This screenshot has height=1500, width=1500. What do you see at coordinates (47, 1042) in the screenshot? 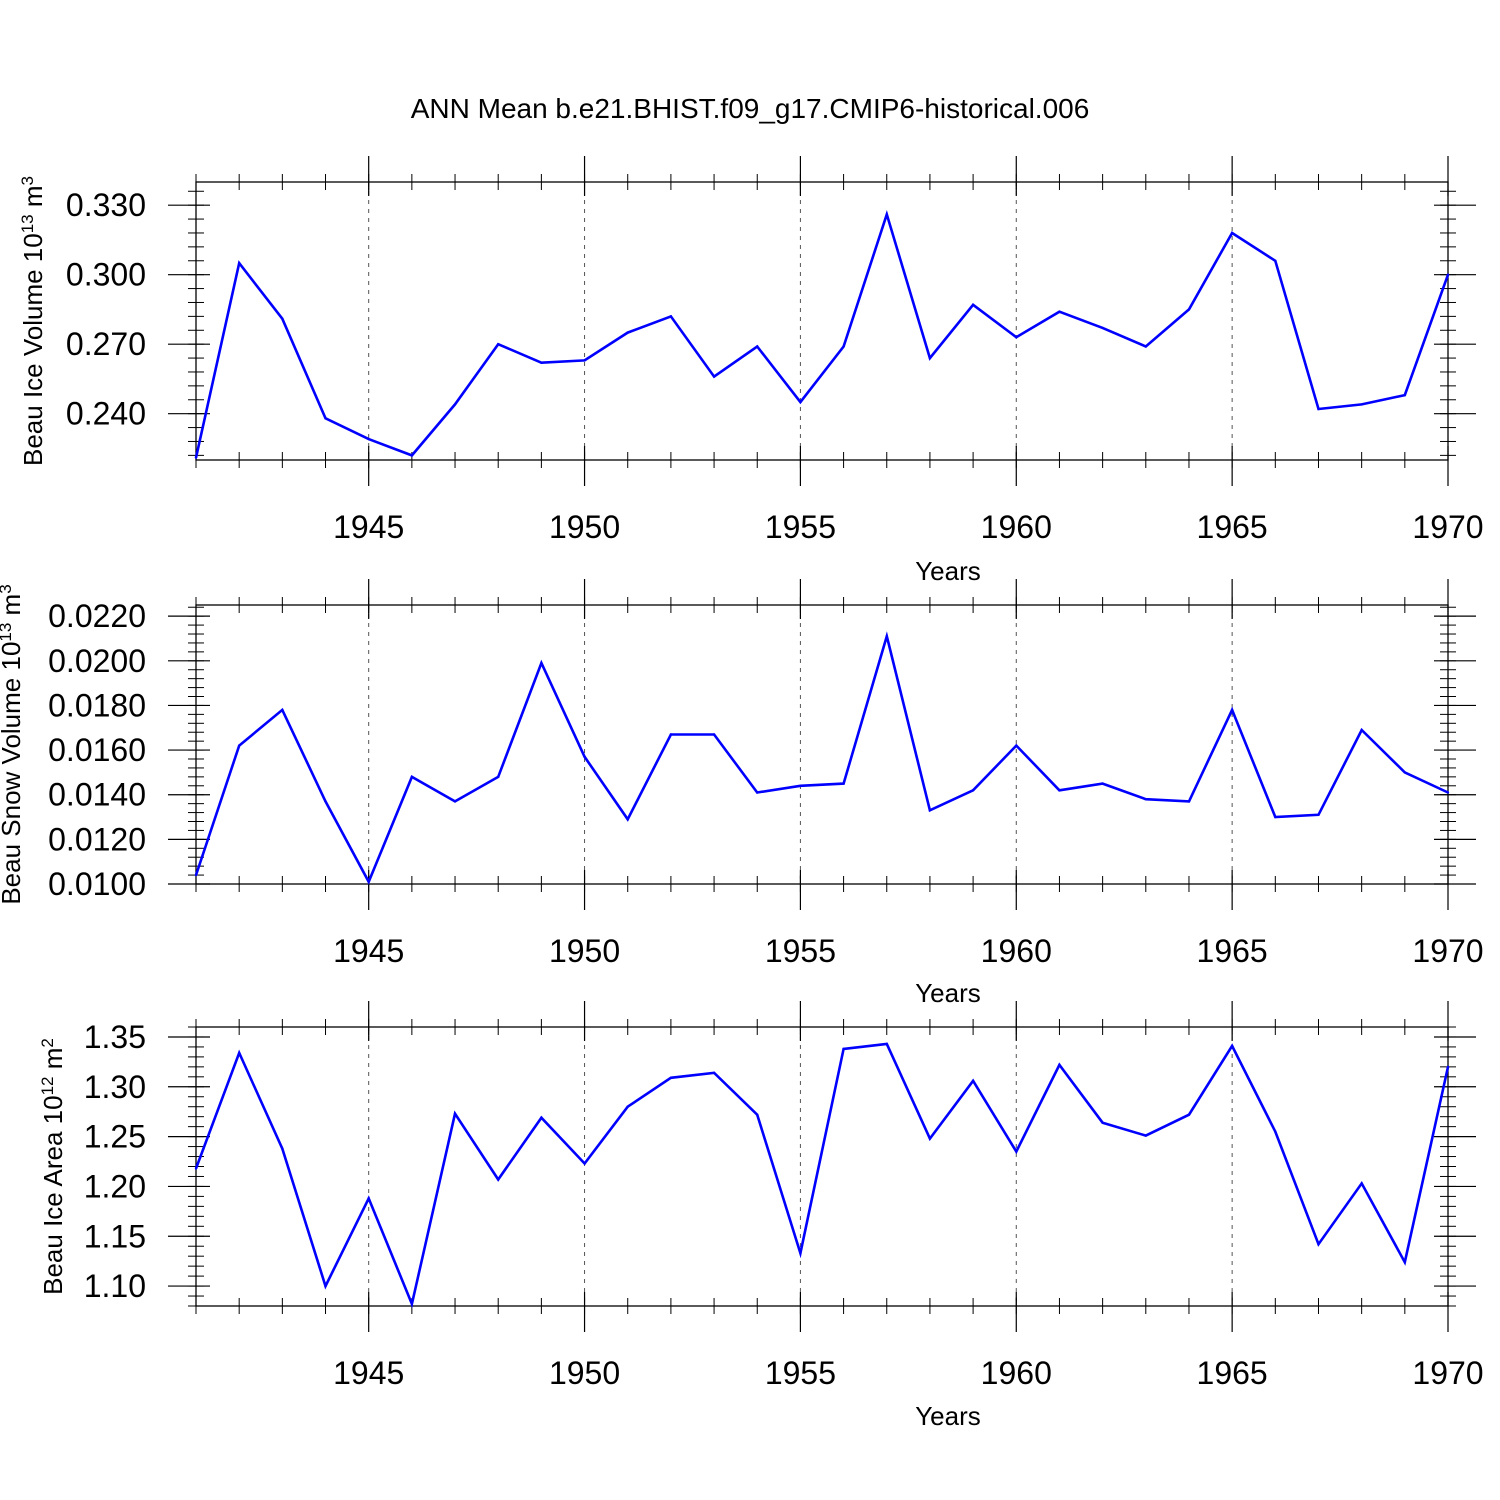
I see `y-axis-label-unit-exponent: 2` at bounding box center [47, 1042].